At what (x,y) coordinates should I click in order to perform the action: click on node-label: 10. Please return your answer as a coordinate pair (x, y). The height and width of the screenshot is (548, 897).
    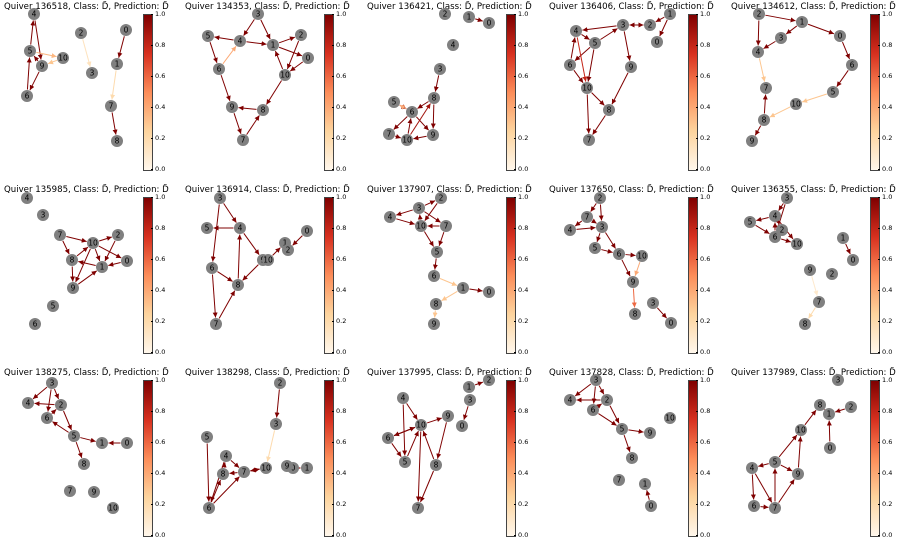
    Looking at the image, I should click on (796, 104).